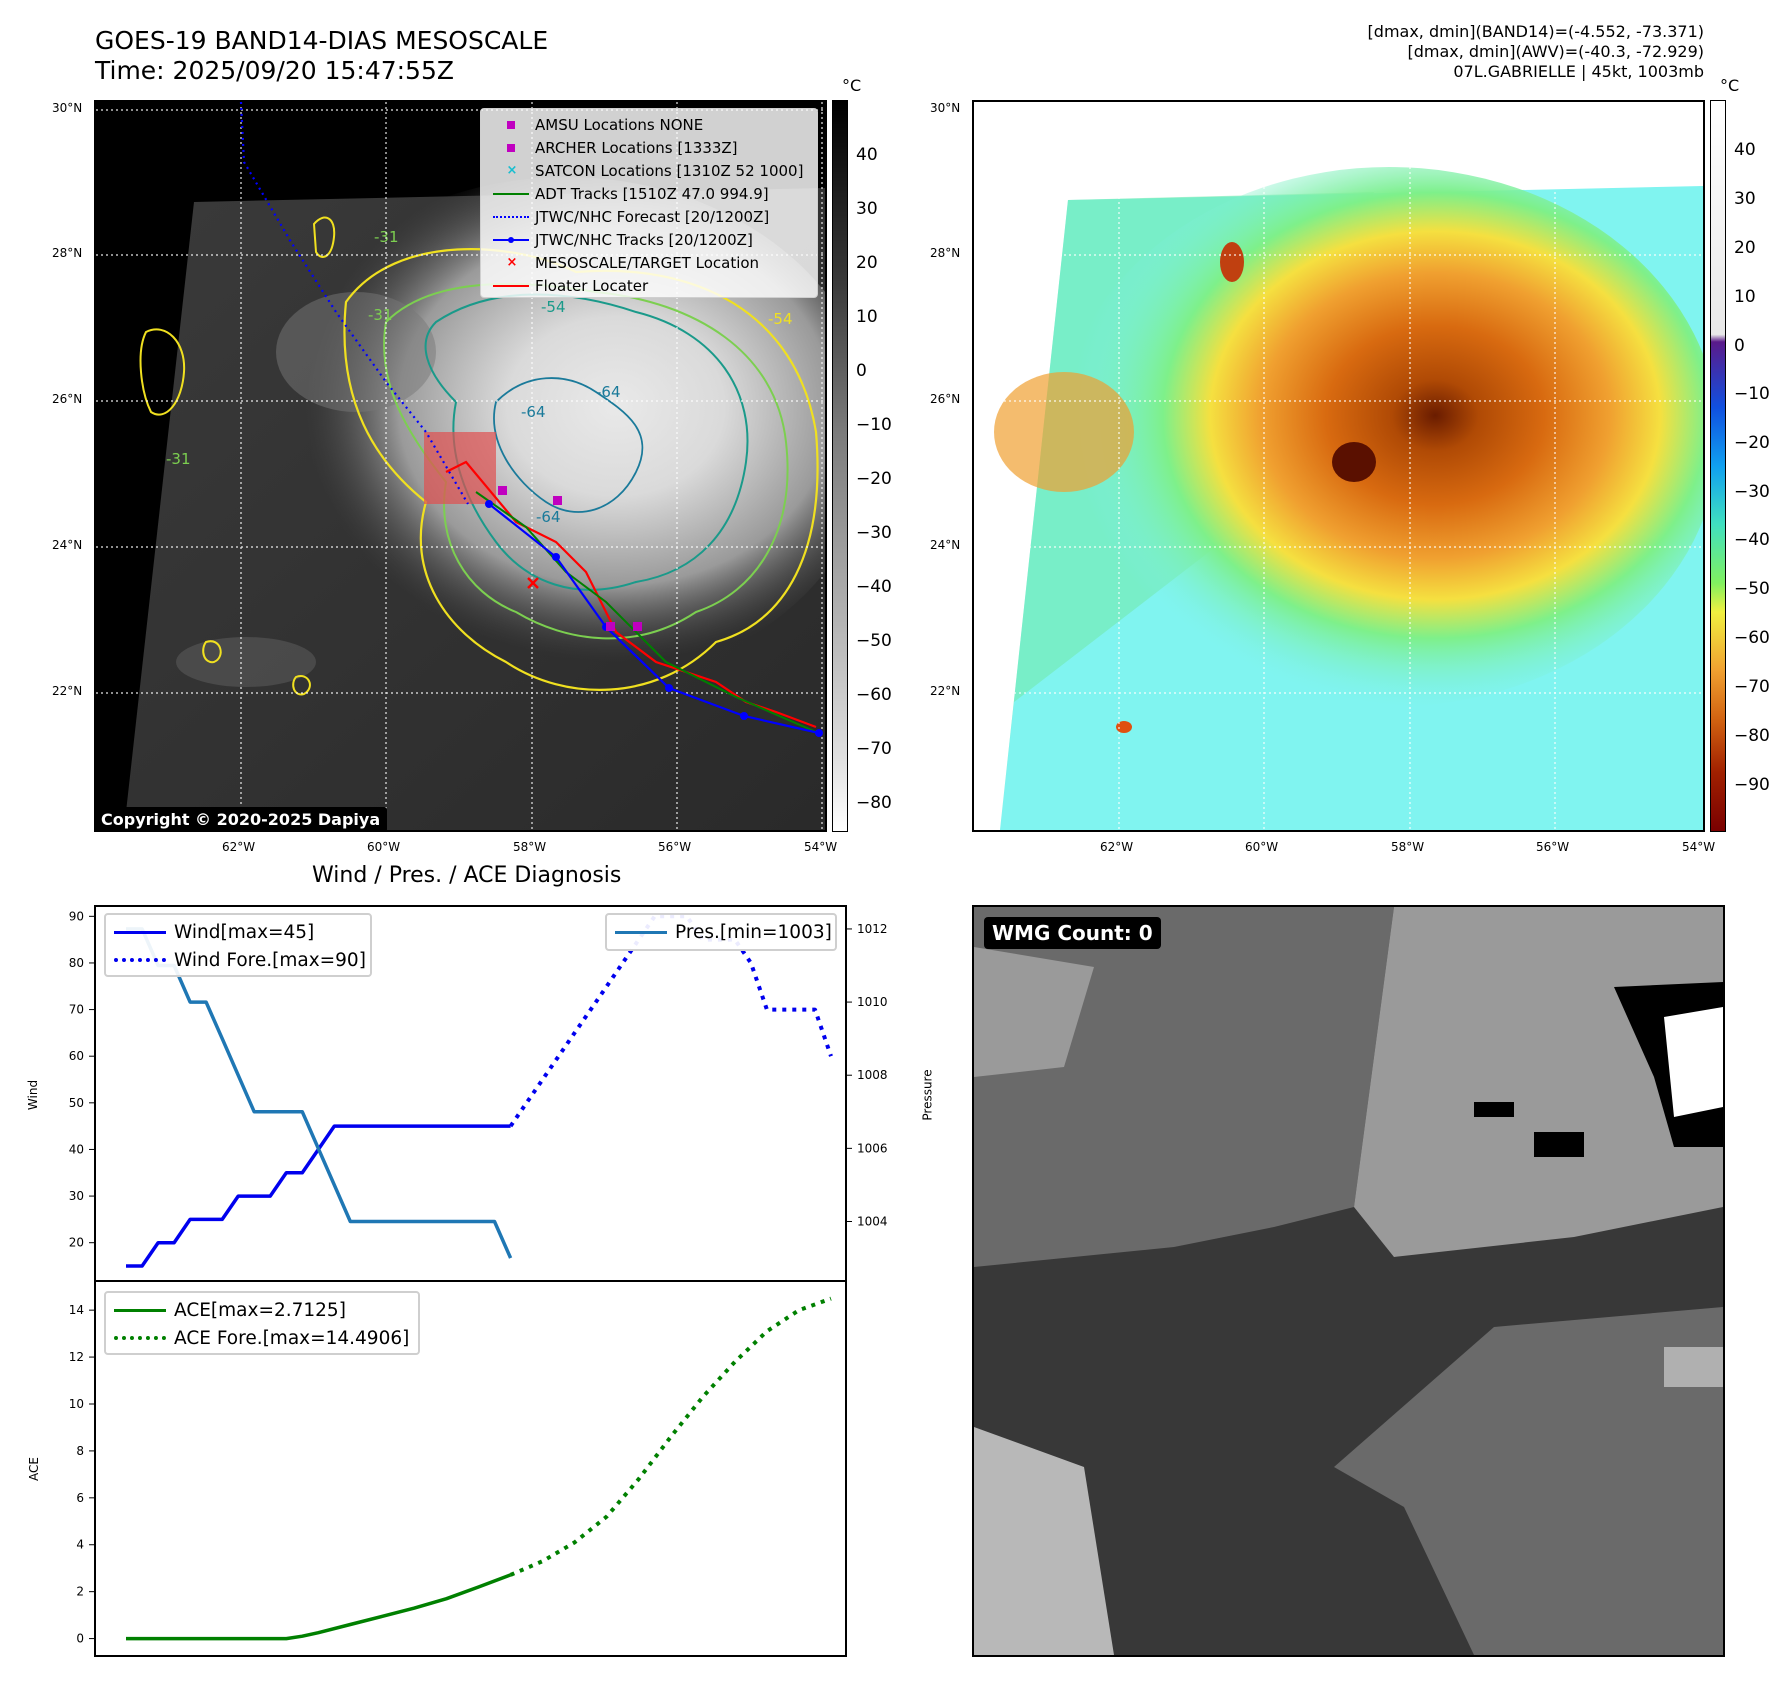  I want to click on series-line-ace-fore-max-14-4906-, so click(670, 1436).